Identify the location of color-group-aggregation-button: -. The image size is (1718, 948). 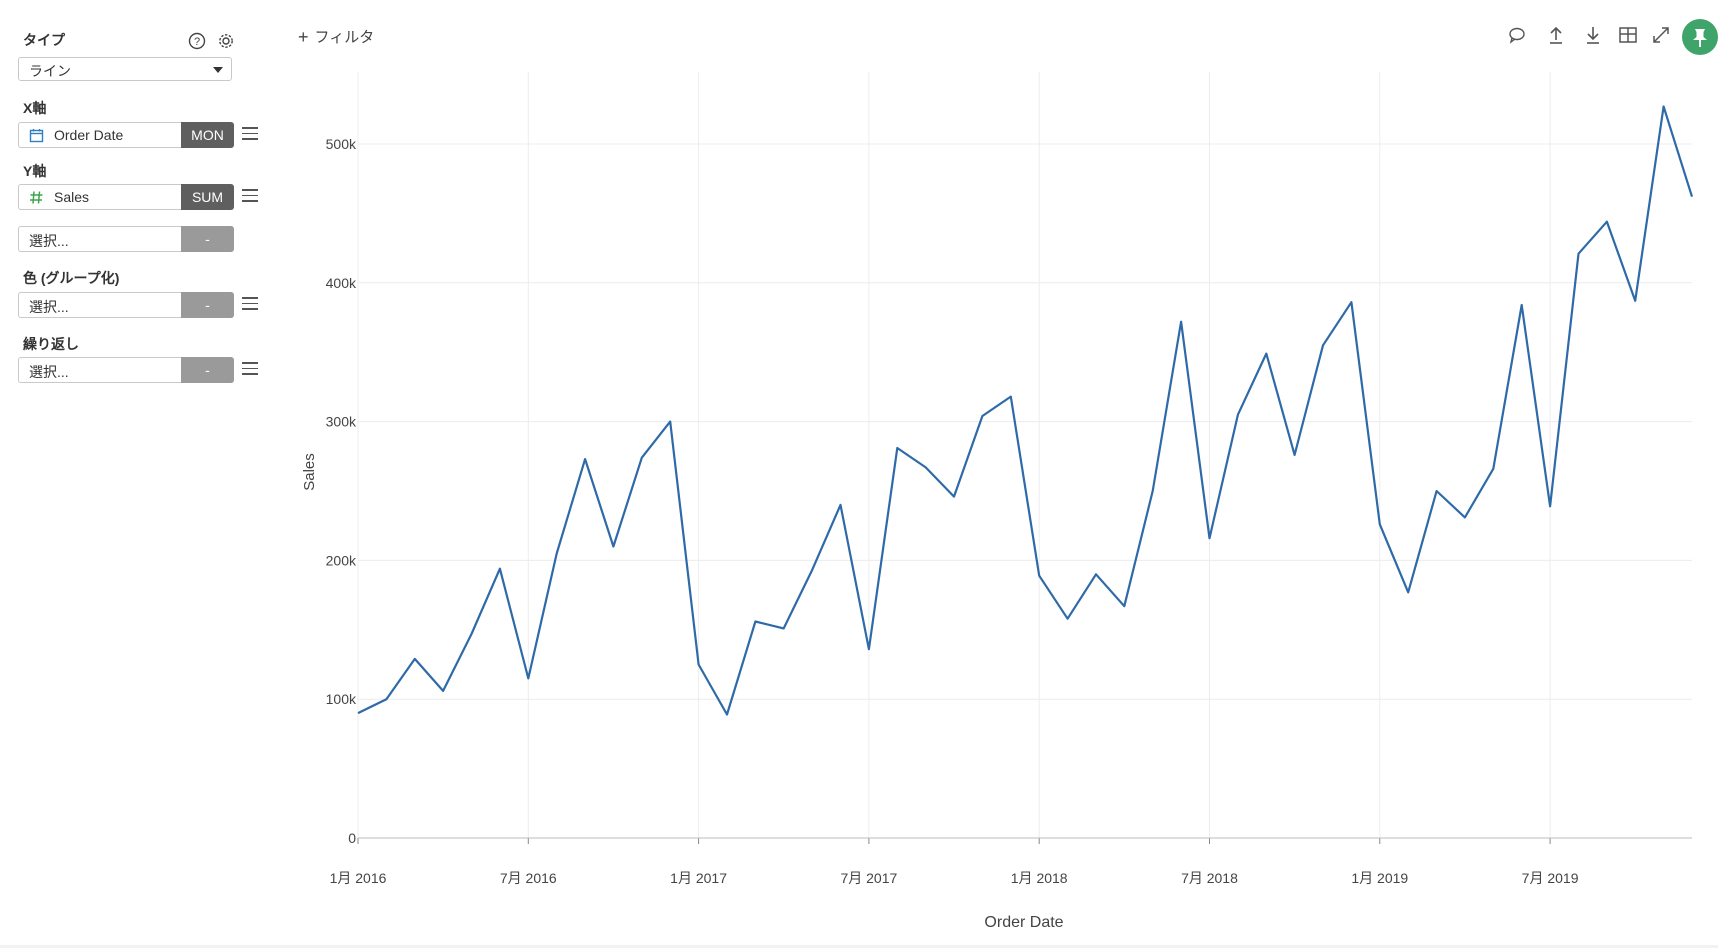
(207, 305).